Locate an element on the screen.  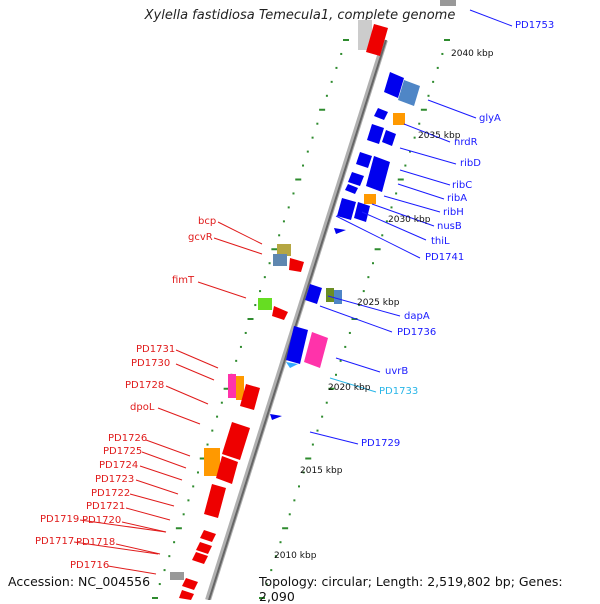
accession-text: Accession: NC_004556 is located at coordinates (79, 581).